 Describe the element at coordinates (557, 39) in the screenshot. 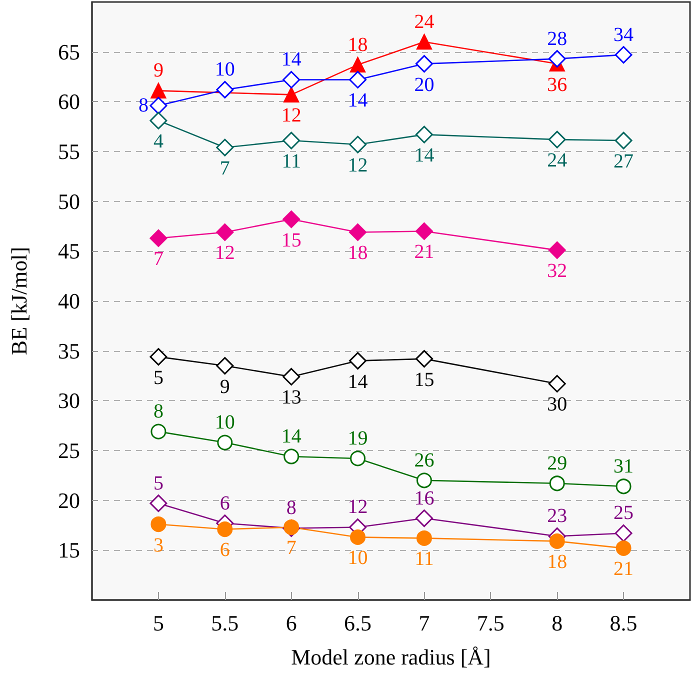

I see `annotation: 28` at that location.